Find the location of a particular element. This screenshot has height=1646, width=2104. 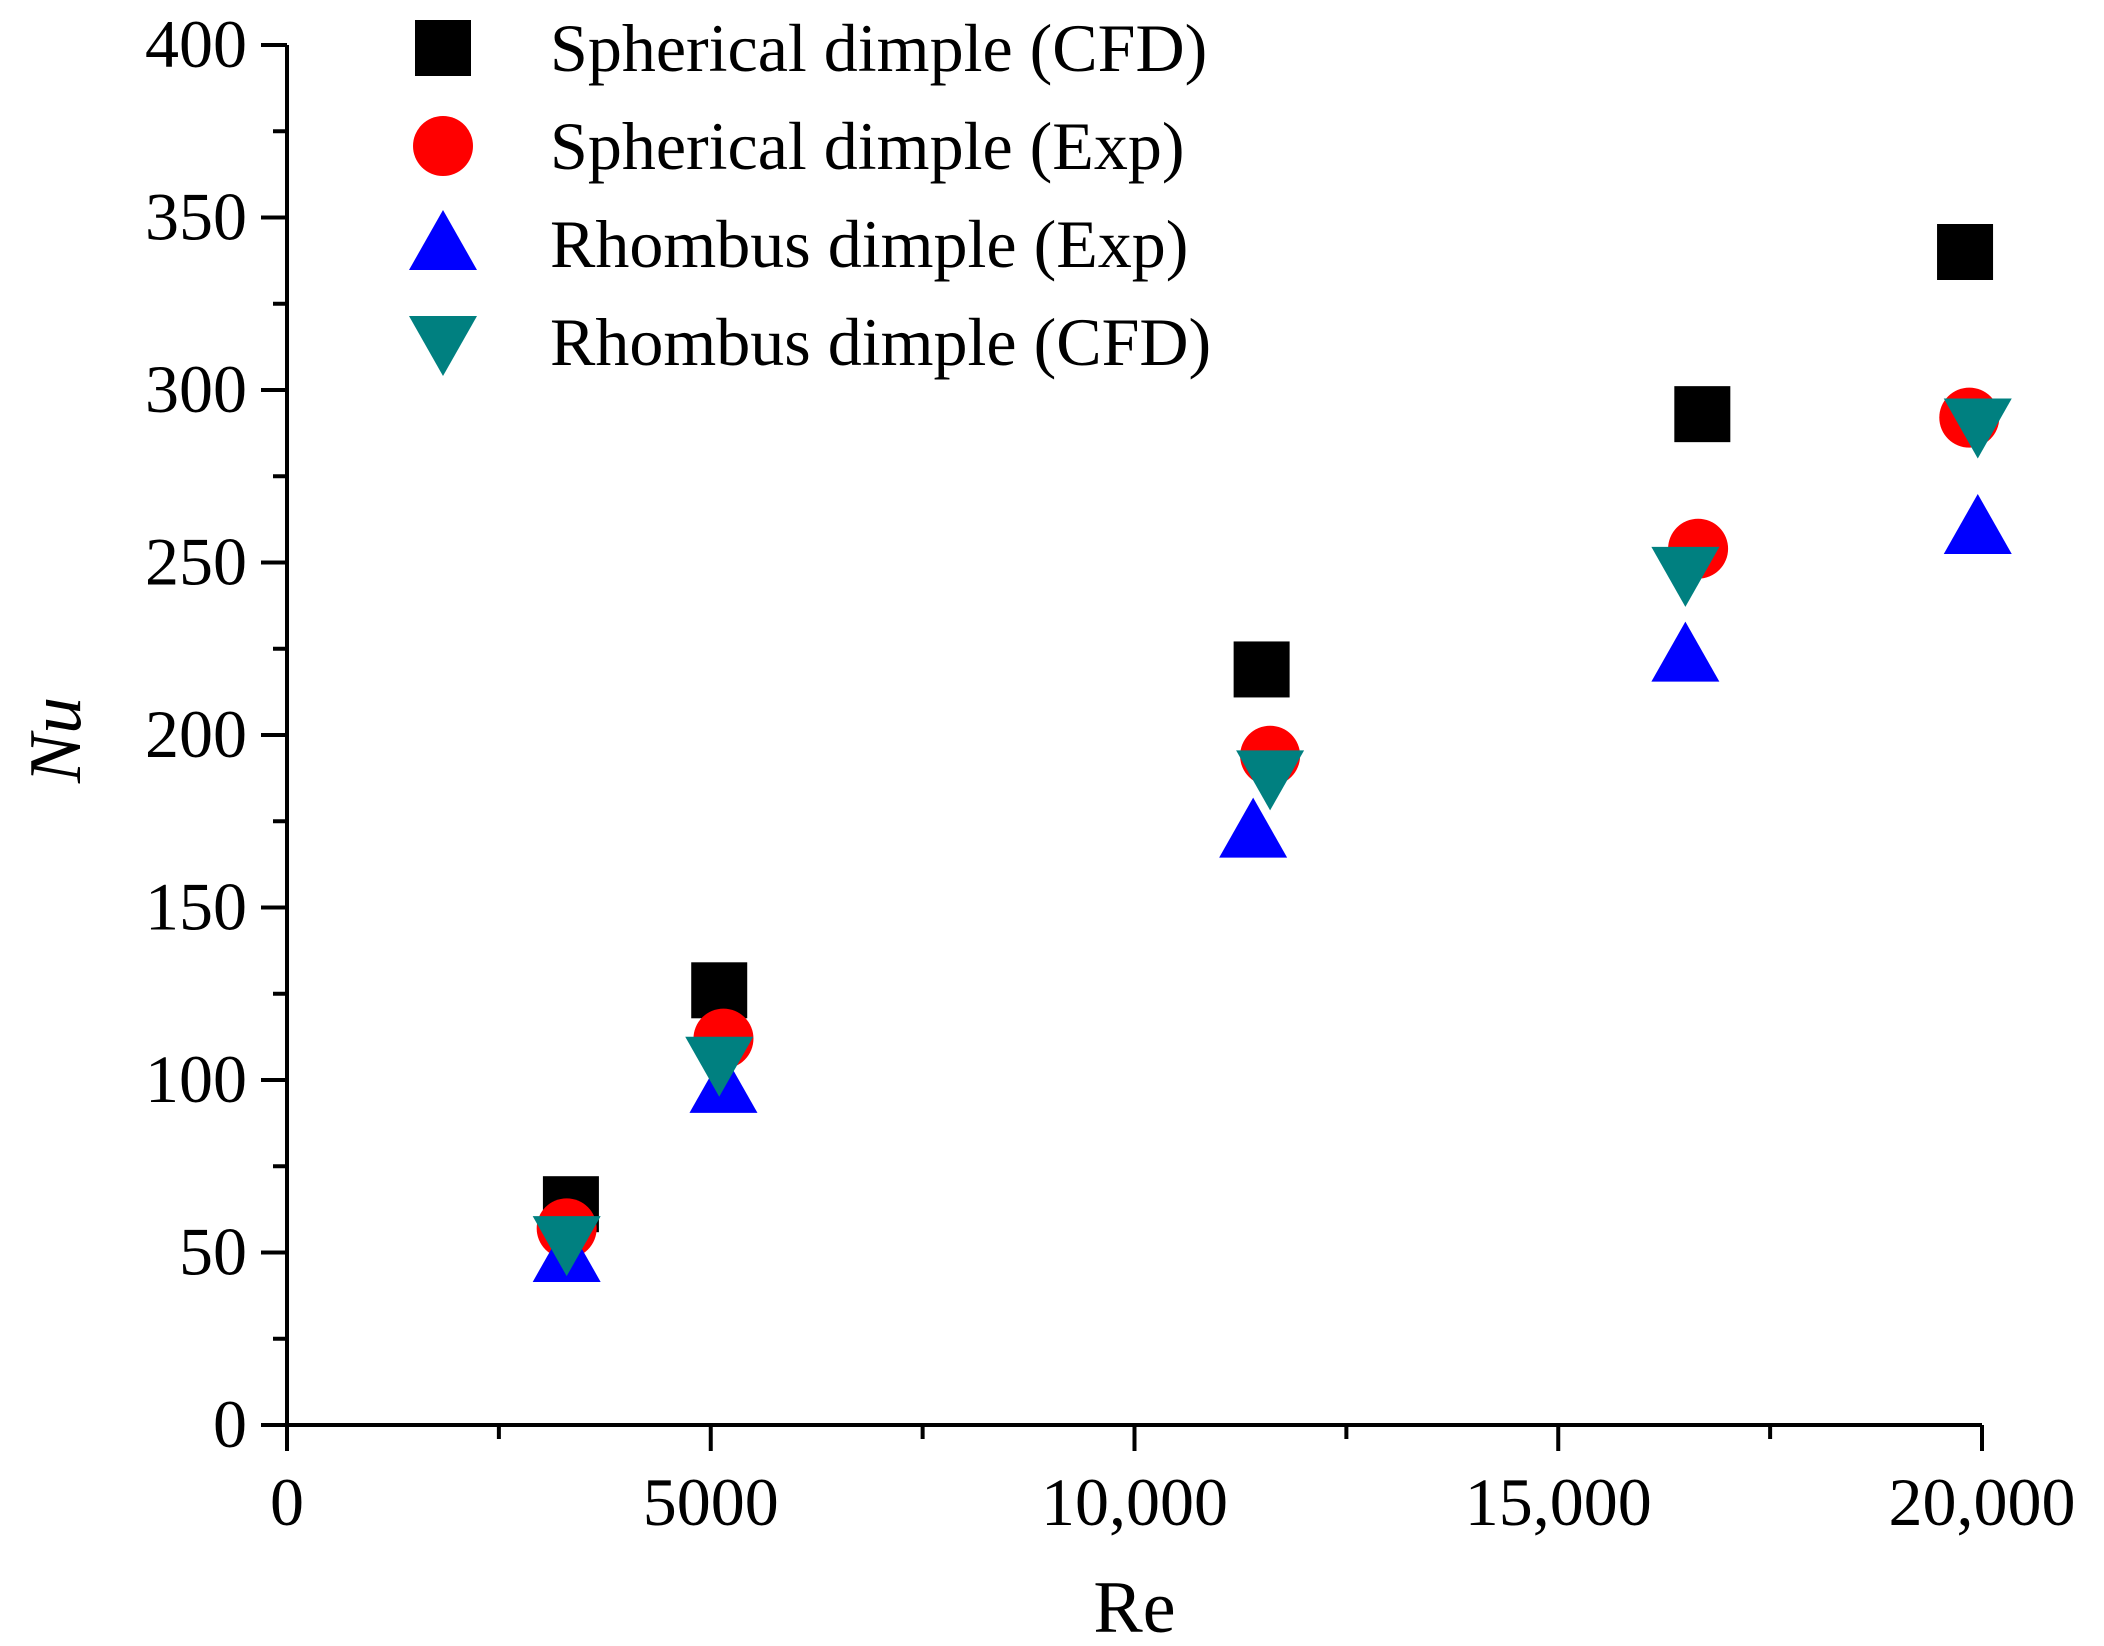

x-tick-label: 15,000 is located at coordinates (1558, 1502).